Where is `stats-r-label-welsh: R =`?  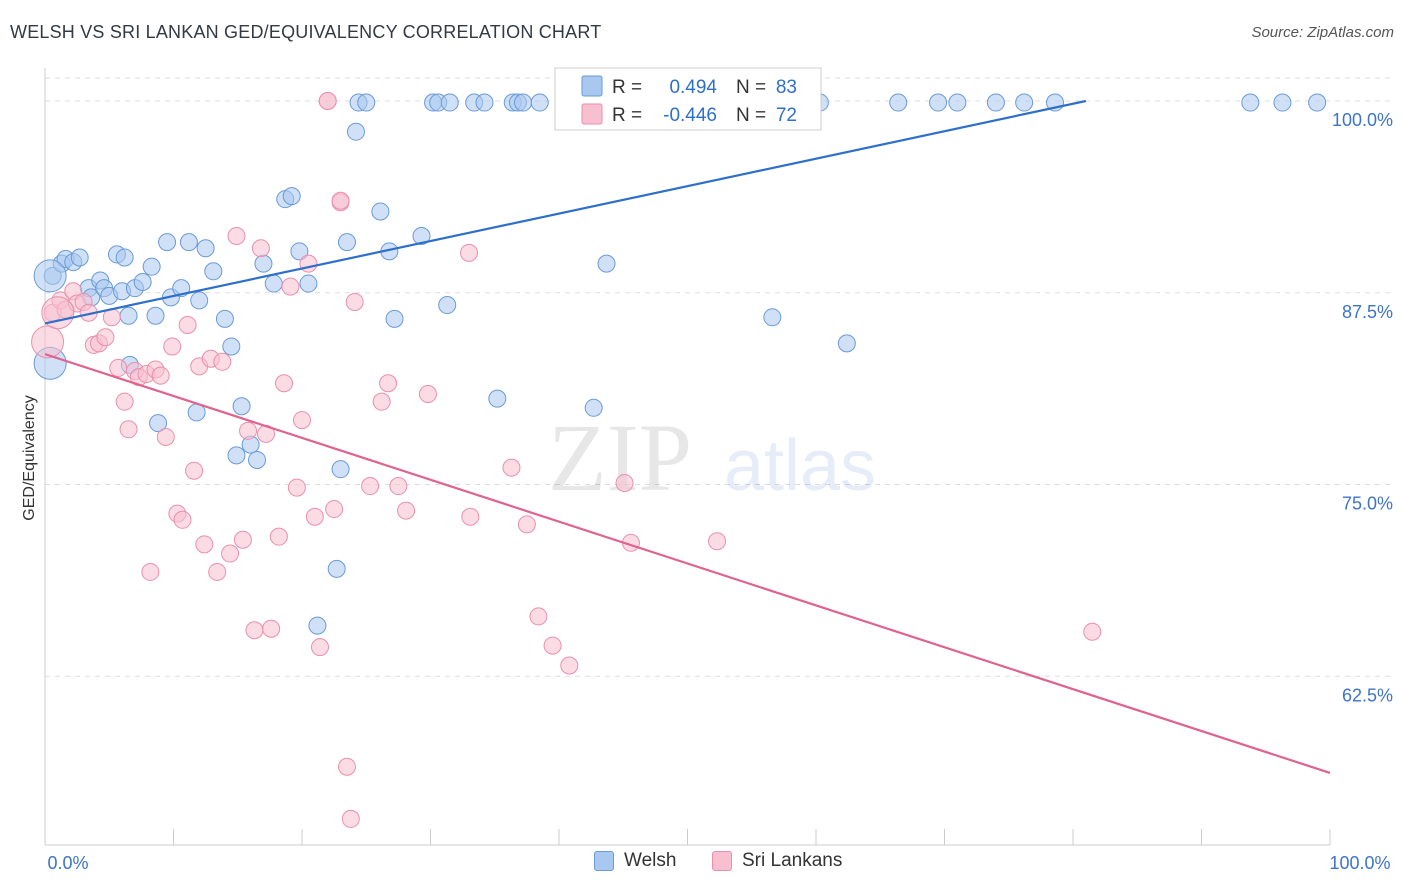
stats-r-label-welsh: R = is located at coordinates (627, 87).